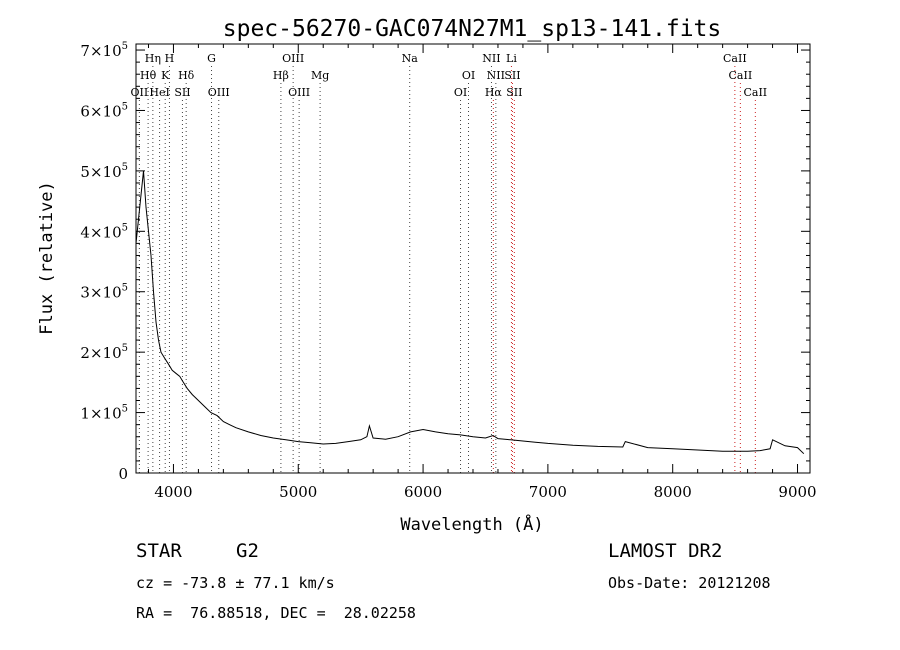  What do you see at coordinates (494, 92) in the screenshot?
I see `marker-label: Hα` at bounding box center [494, 92].